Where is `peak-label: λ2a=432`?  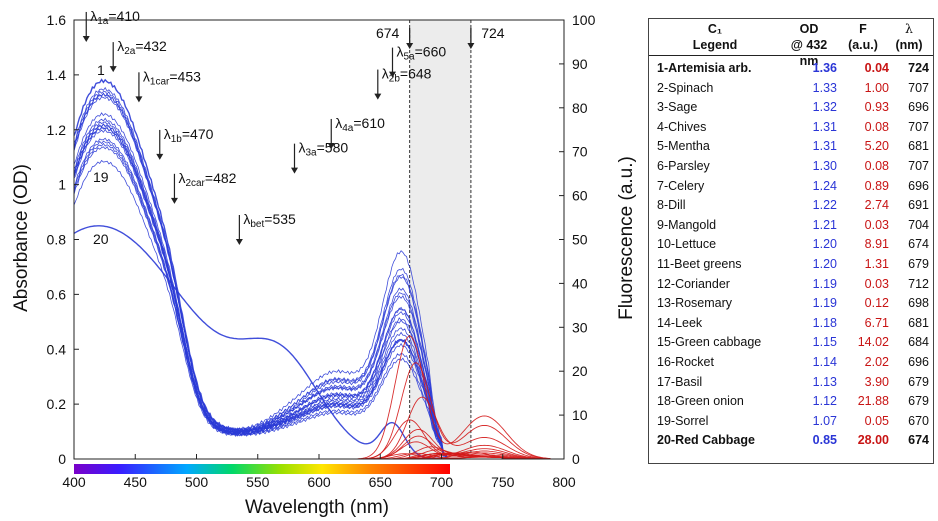 peak-label: λ2a=432 is located at coordinates (142, 47).